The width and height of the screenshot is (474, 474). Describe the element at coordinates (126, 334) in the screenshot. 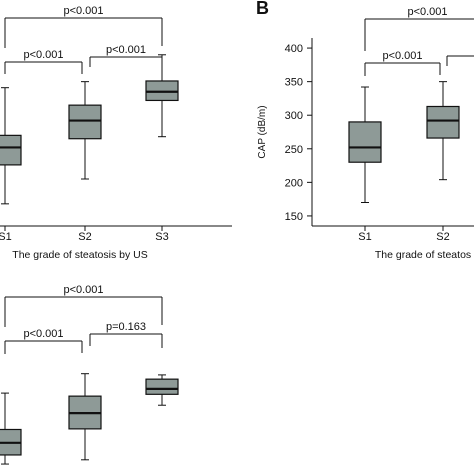

I see `significance-bracket: p=0.163` at that location.